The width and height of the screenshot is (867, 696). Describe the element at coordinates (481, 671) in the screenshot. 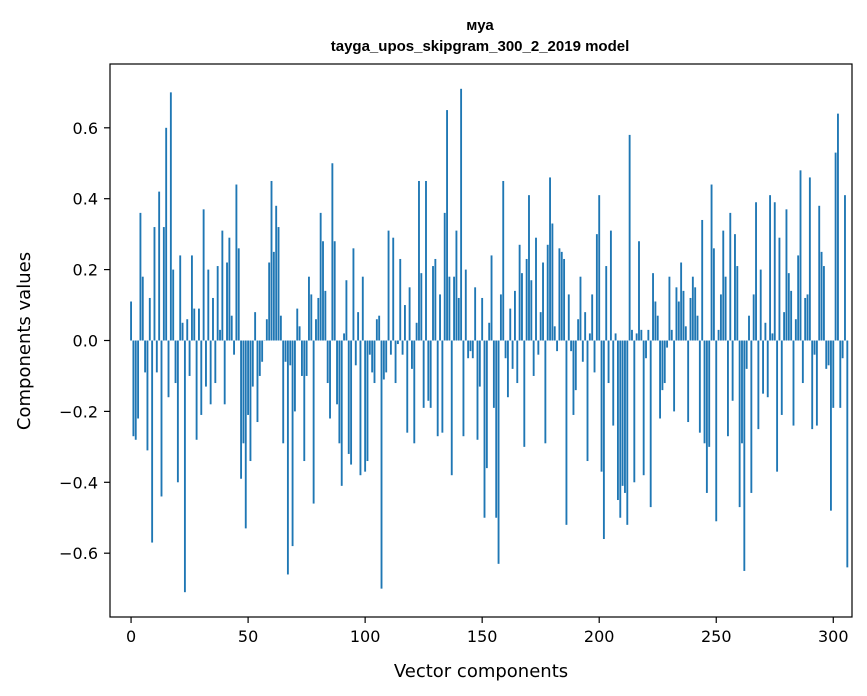

I see `x-axis-label: Vector components` at that location.